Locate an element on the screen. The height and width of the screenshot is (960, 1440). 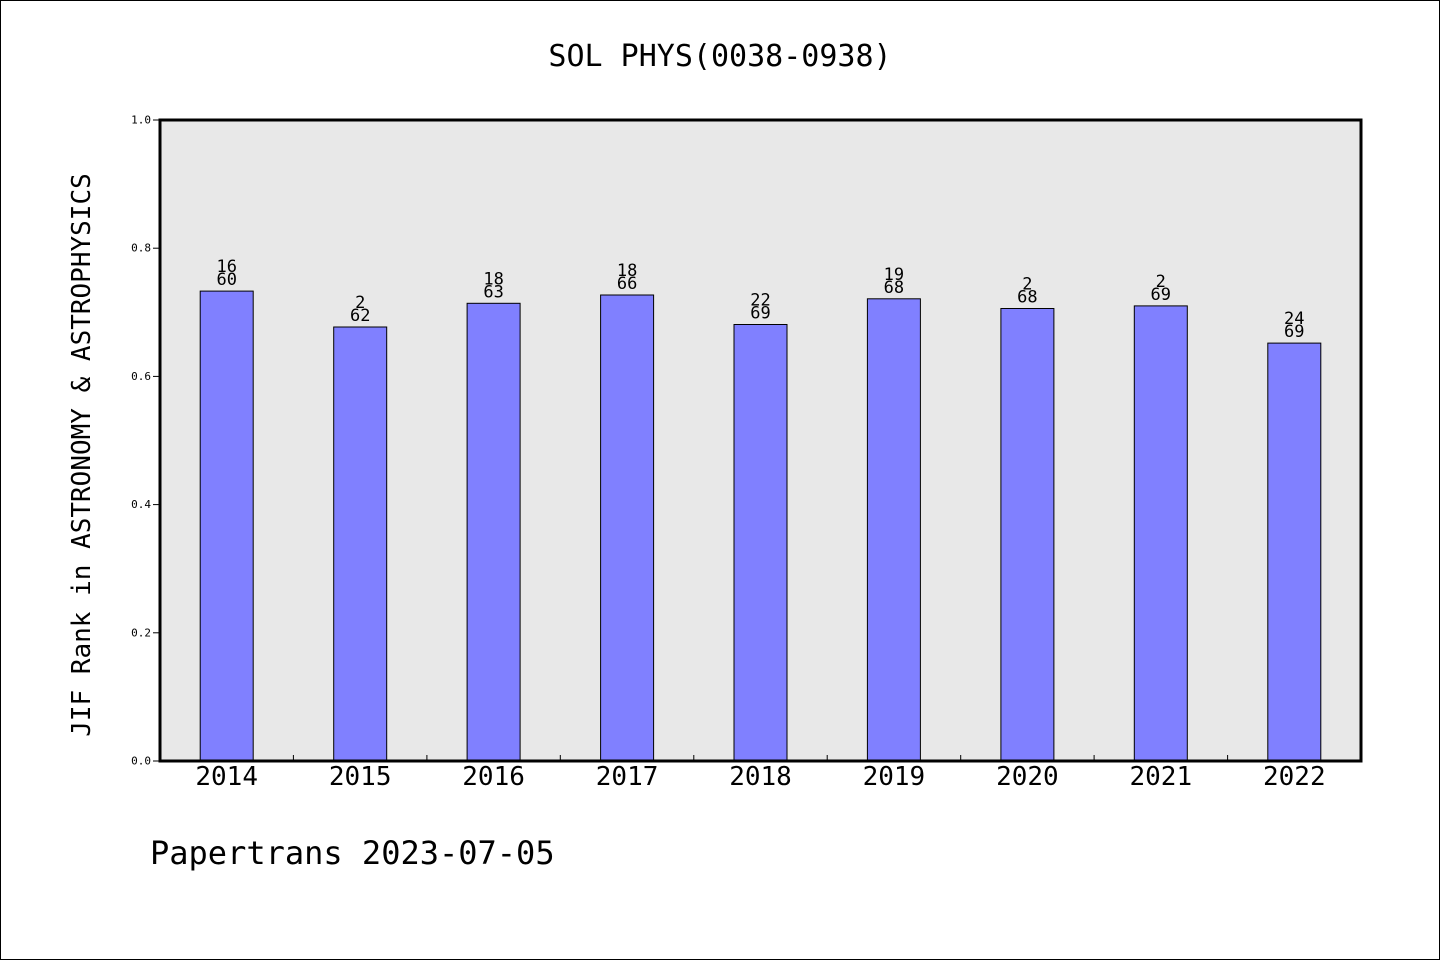
bar-label-rank-2019: 19 is located at coordinates (894, 275).